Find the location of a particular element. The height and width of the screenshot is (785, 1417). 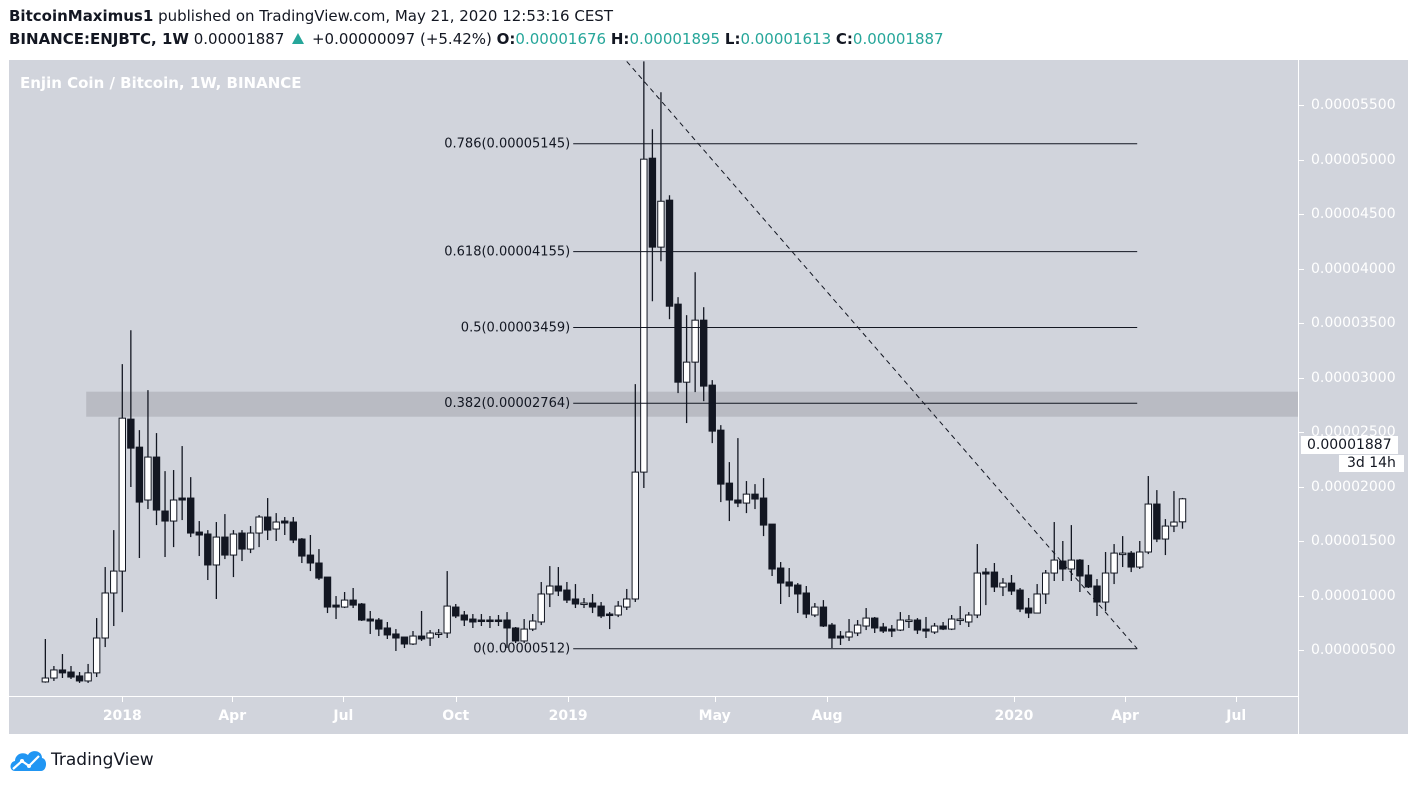

fib-level-label: 0.618(0.00004155) is located at coordinates (507, 252).